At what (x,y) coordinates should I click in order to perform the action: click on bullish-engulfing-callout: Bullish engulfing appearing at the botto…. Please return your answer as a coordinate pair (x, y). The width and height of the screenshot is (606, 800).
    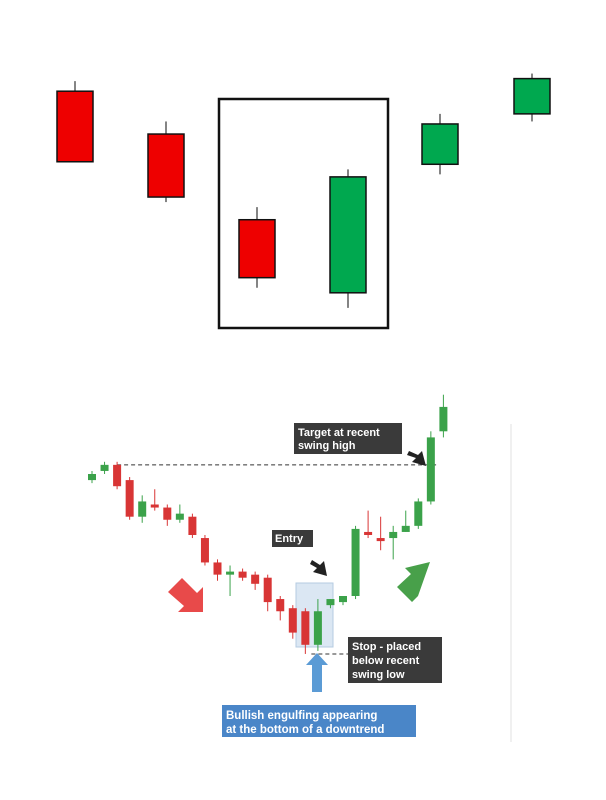
    Looking at the image, I should click on (319, 721).